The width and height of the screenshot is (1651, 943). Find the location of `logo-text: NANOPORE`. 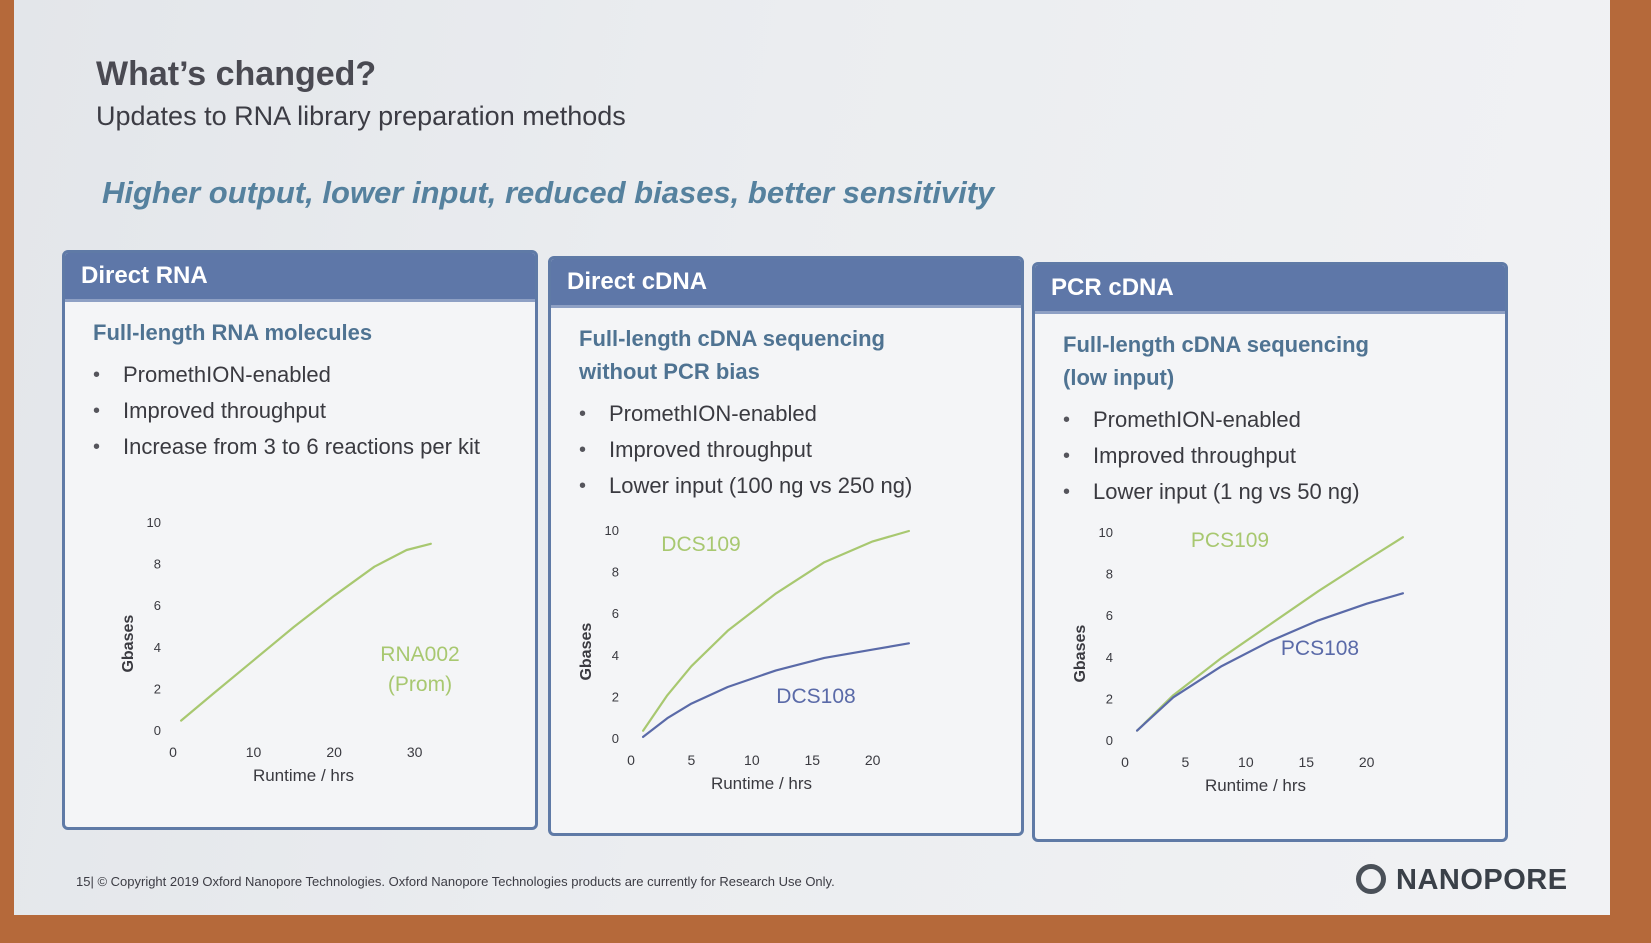

logo-text: NANOPORE is located at coordinates (1482, 880).